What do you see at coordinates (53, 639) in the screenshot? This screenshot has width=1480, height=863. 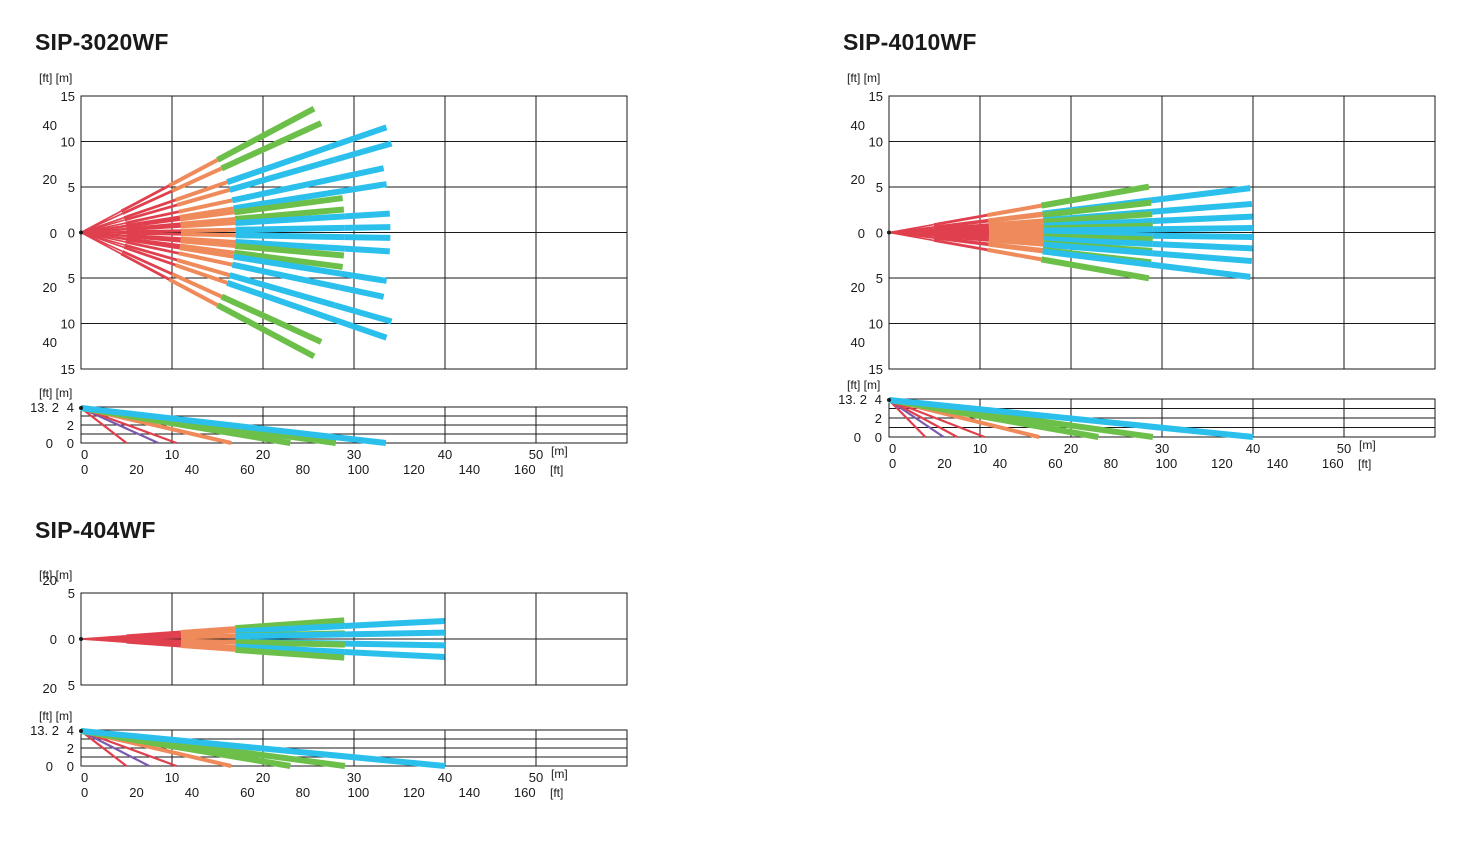 I see `top-view-y-tick-ft: 0` at bounding box center [53, 639].